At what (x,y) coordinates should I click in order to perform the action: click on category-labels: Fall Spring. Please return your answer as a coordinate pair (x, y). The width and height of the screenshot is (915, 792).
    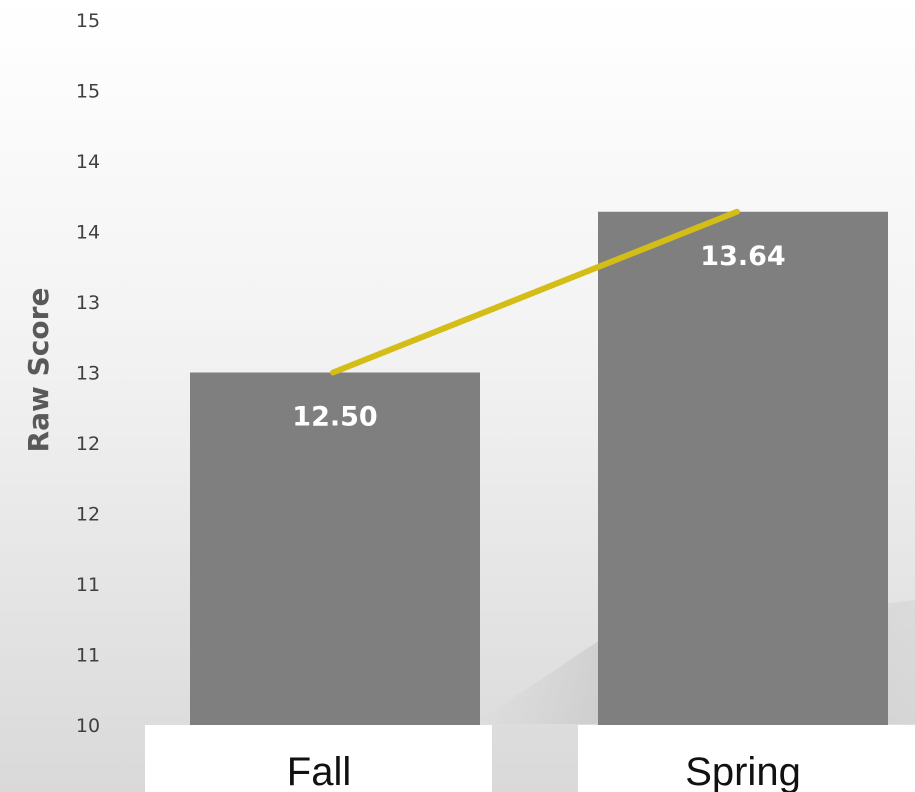
    Looking at the image, I should click on (544, 771).